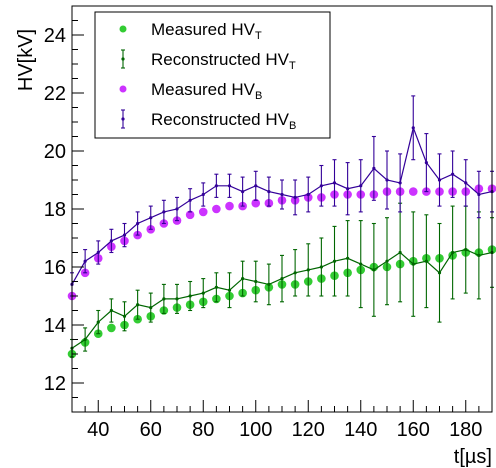  Describe the element at coordinates (360, 430) in the screenshot. I see `x-tick-label: 140` at that location.